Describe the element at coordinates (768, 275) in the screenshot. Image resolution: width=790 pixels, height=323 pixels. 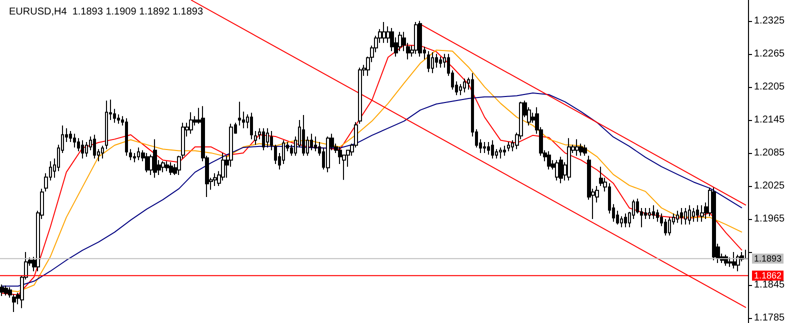
I see `ref-line-label: 1.1862` at that location.